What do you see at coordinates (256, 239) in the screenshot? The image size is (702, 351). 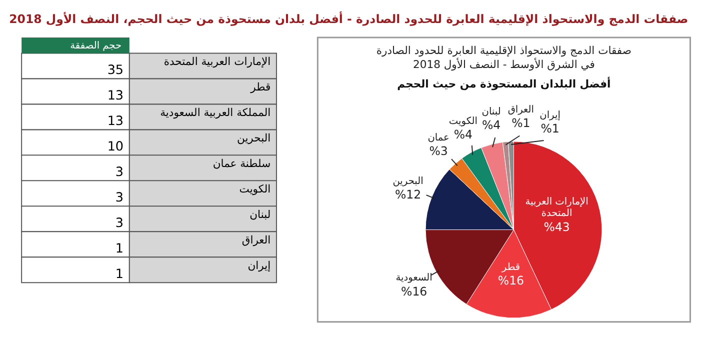 I see `category-label: العراق` at bounding box center [256, 239].